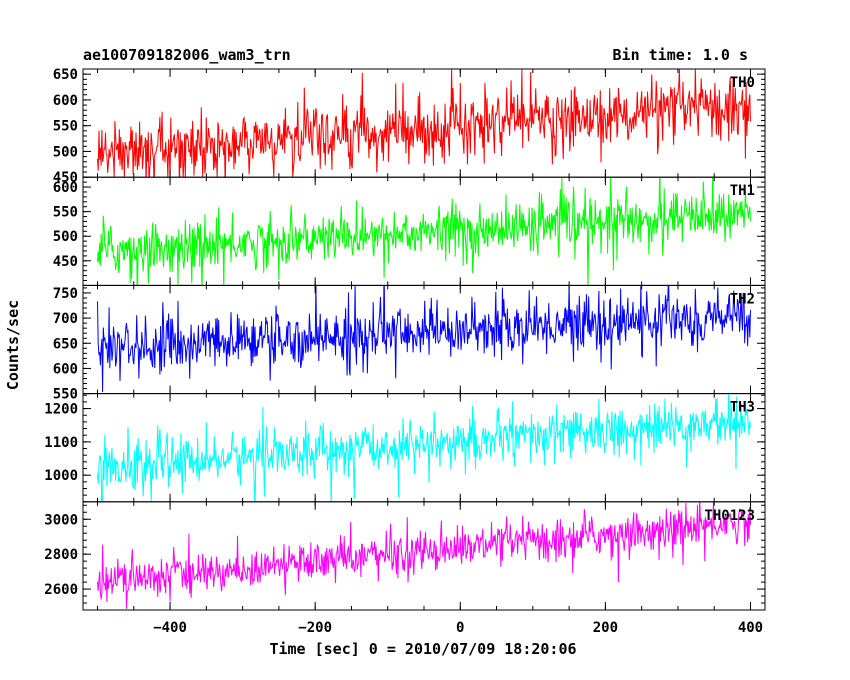 This screenshot has width=850, height=680. What do you see at coordinates (742, 408) in the screenshot?
I see `panel-label-th3: TH3` at bounding box center [742, 408].